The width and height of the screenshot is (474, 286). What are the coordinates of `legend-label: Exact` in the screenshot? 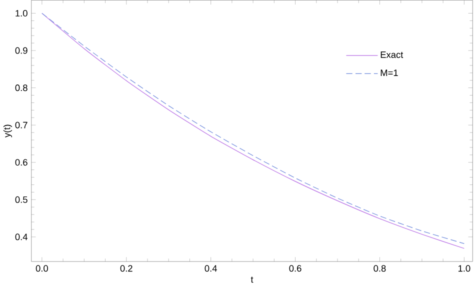 It's located at (392, 54).